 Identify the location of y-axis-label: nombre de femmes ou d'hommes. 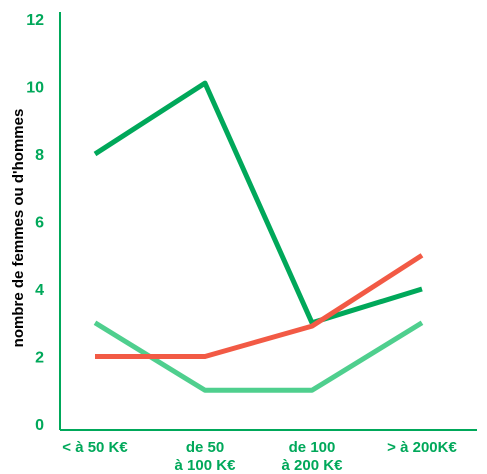
(18, 228).